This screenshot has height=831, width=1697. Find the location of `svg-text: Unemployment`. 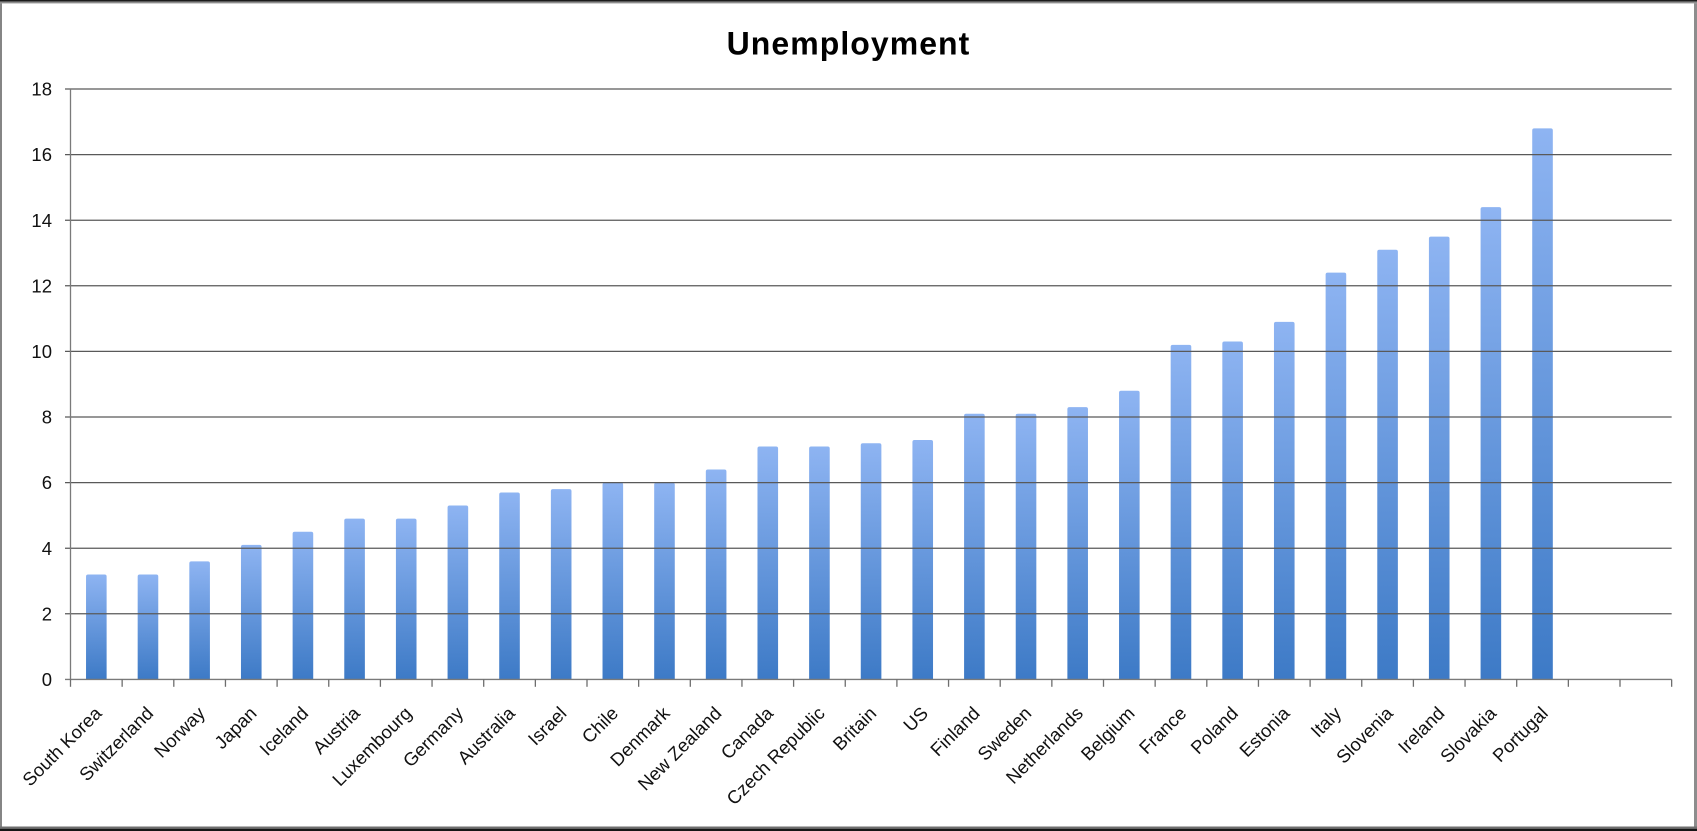

svg-text: Unemployment is located at coordinates (849, 44).